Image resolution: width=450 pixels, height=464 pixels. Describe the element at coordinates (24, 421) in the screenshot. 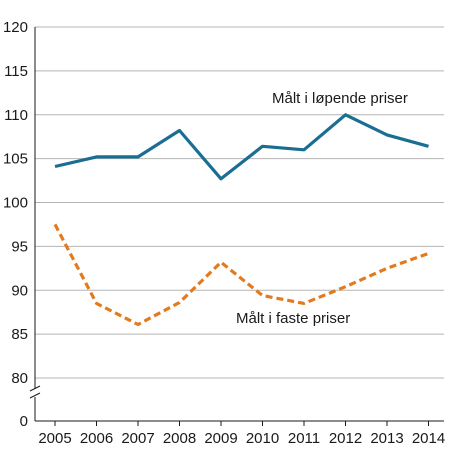

I see `y-tick-label: 0` at that location.